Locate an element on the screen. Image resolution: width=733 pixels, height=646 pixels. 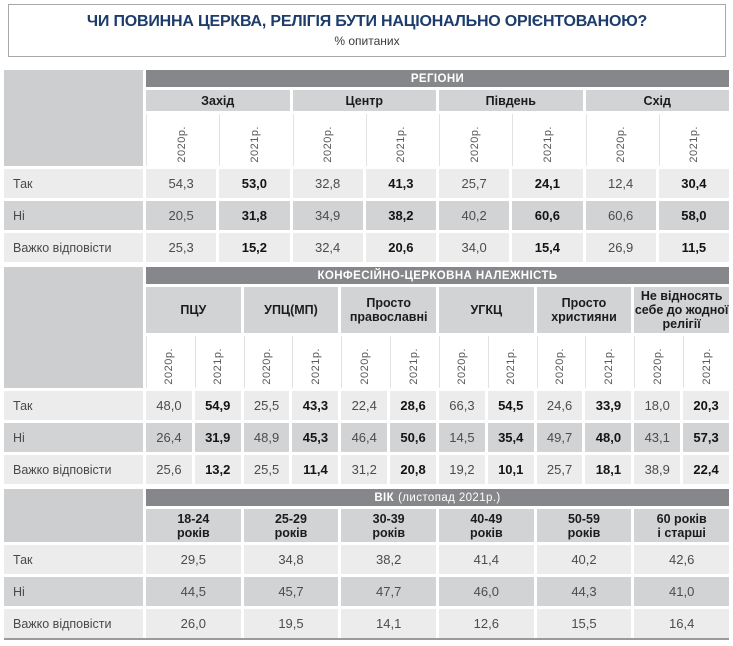
value-cell: 32,4 is located at coordinates (327, 247).